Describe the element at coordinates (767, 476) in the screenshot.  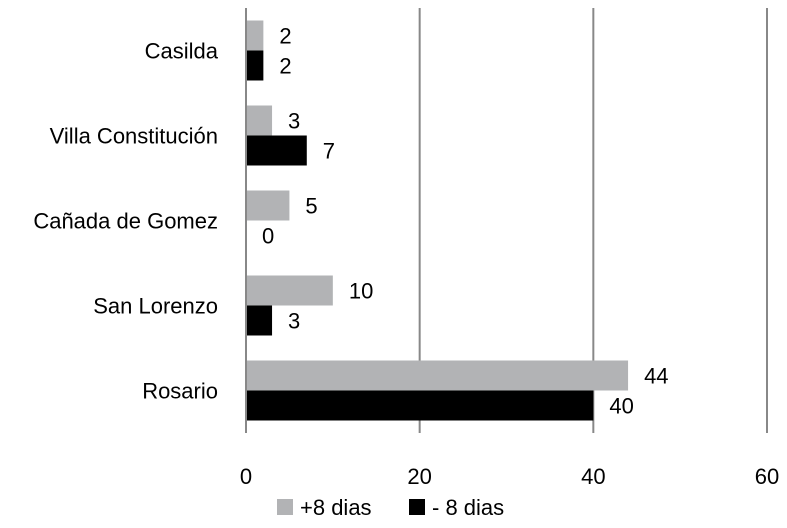
I see `x-tick-label-60: 60` at that location.